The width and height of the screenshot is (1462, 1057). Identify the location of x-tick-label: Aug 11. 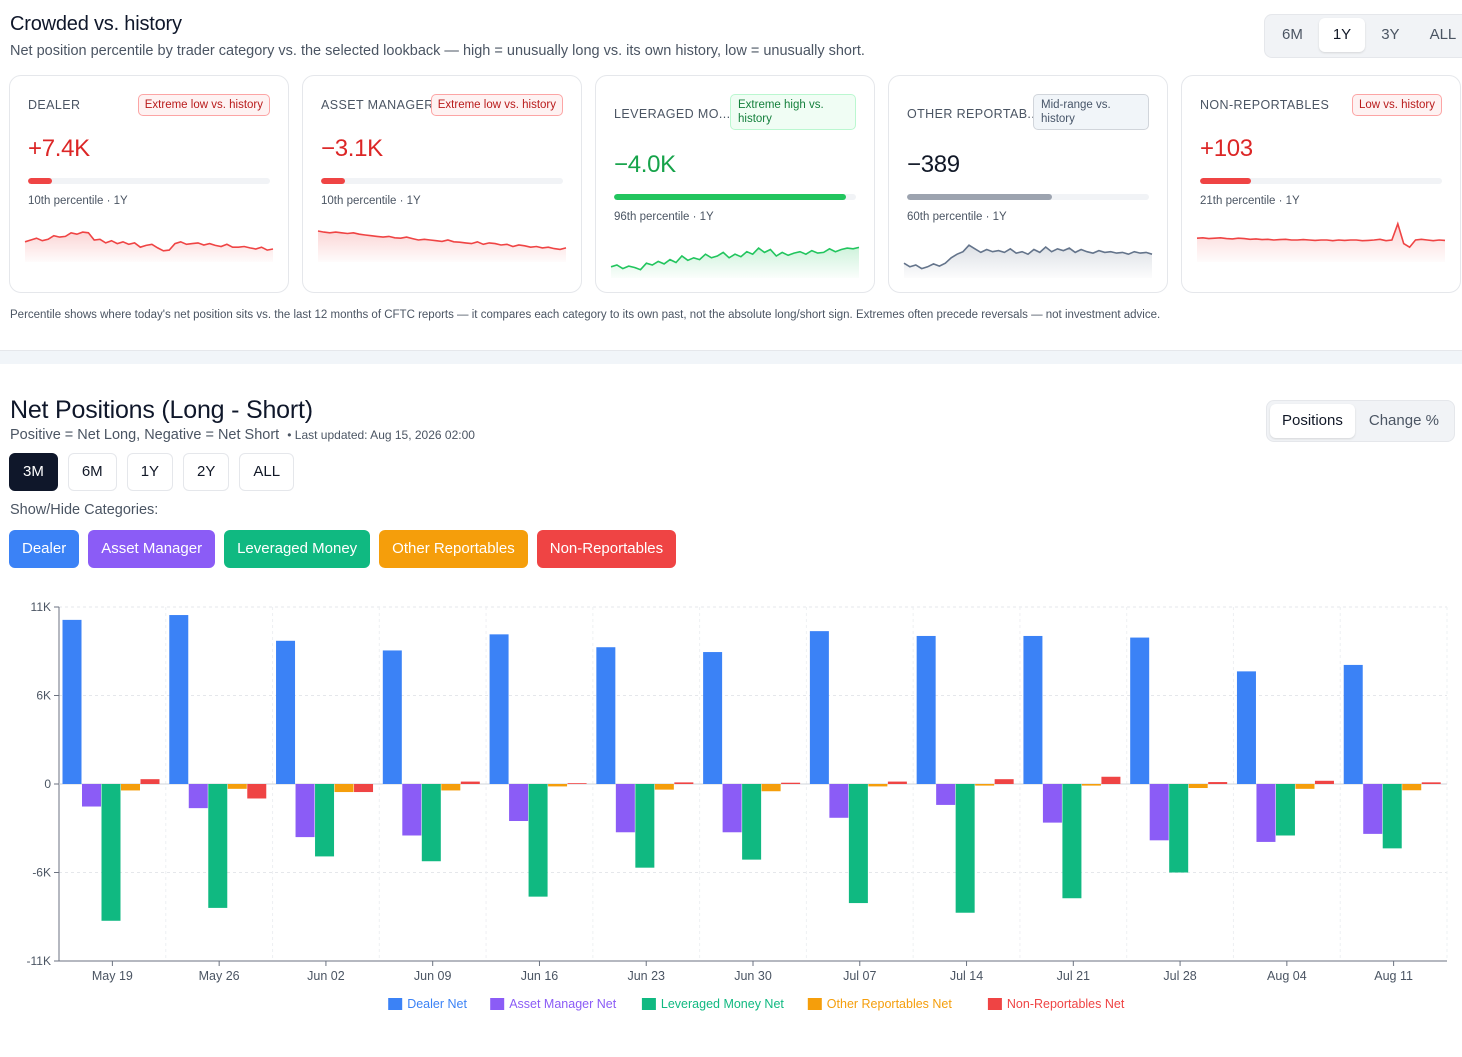
(1393, 976).